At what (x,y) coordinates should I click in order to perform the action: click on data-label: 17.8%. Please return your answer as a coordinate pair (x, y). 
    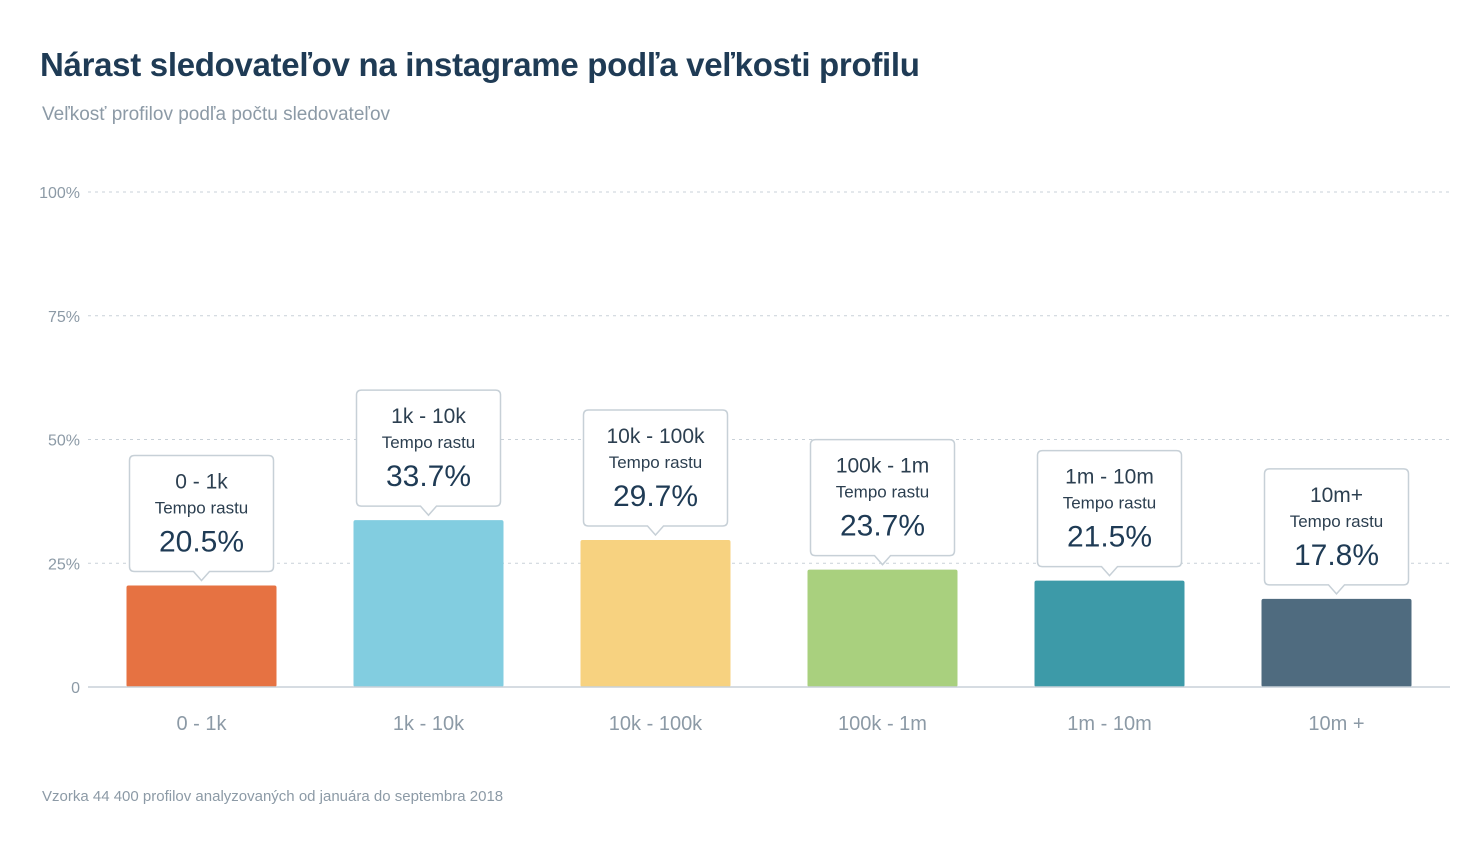
    Looking at the image, I should click on (1336, 555).